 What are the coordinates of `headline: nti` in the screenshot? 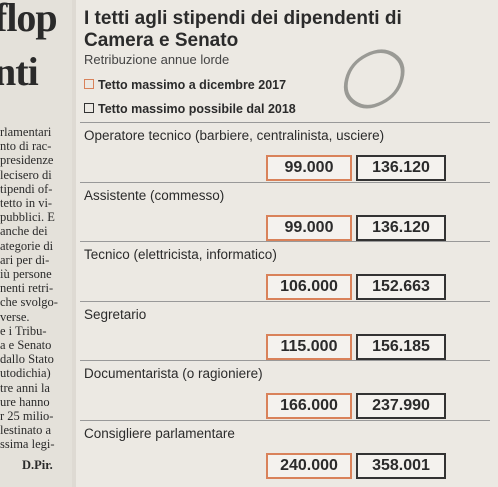 It's located at (19, 71).